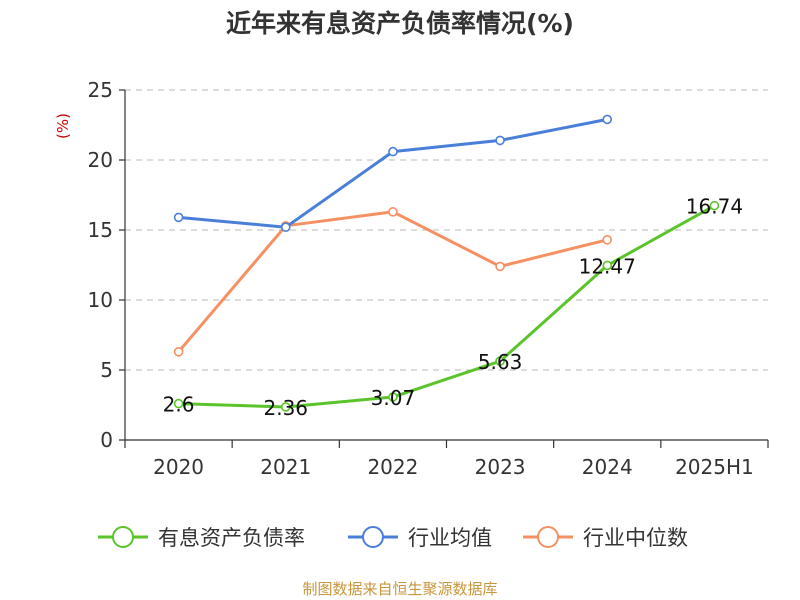 Image resolution: width=800 pixels, height=600 pixels. What do you see at coordinates (106, 440) in the screenshot?
I see `y-tick-label: 0` at bounding box center [106, 440].